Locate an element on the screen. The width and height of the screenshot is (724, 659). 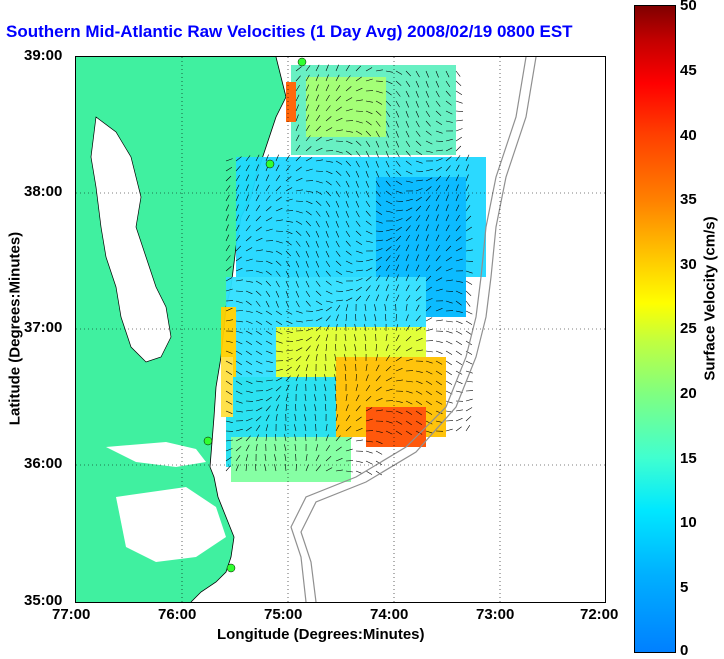
x-tick-label: 74:00 is located at coordinates (389, 614).